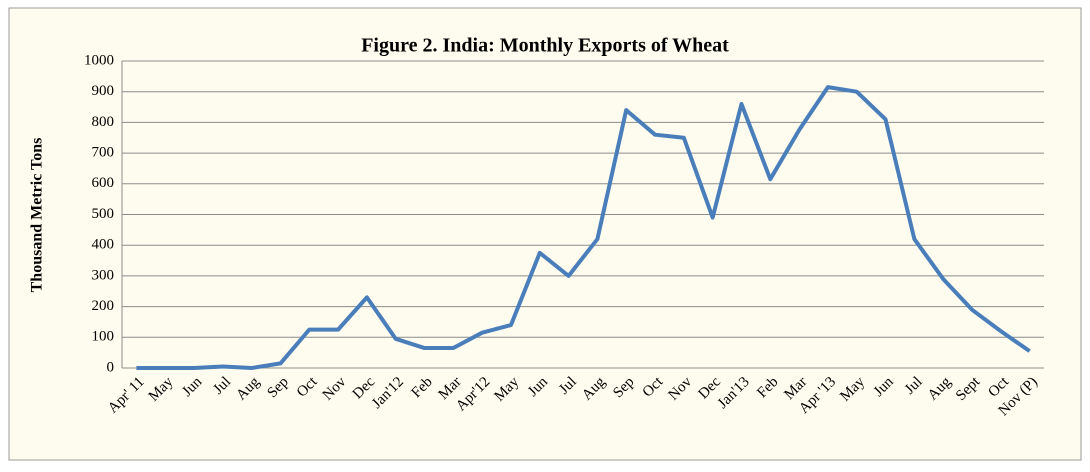 The width and height of the screenshot is (1090, 472). Describe the element at coordinates (103, 122) in the screenshot. I see `y-tick-label: 800` at that location.